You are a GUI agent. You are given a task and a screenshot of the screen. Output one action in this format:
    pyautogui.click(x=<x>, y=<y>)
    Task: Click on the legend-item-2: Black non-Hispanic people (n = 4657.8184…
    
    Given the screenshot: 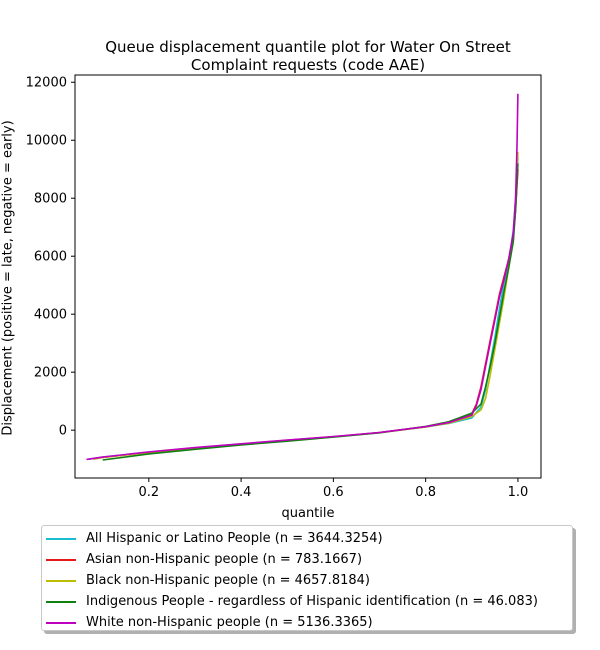 What is the action you would take?
    pyautogui.click(x=309, y=580)
    